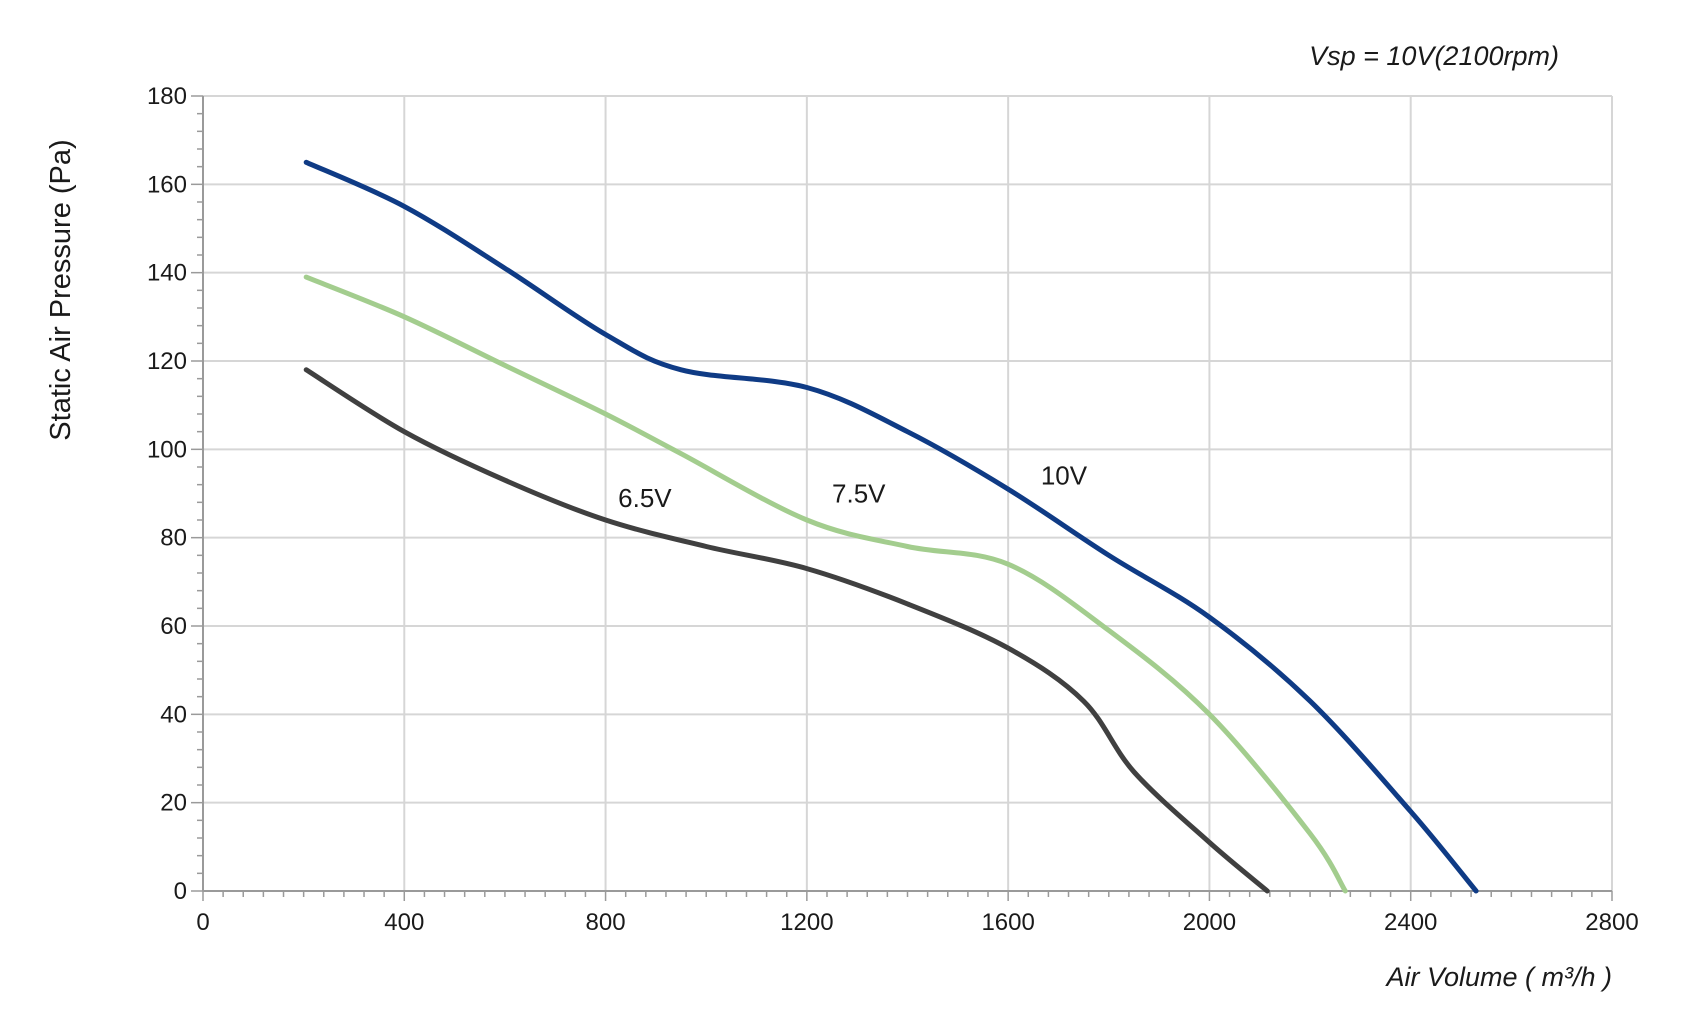 The image size is (1683, 1036). Describe the element at coordinates (1064, 476) in the screenshot. I see `series-label-10v: 10V` at that location.